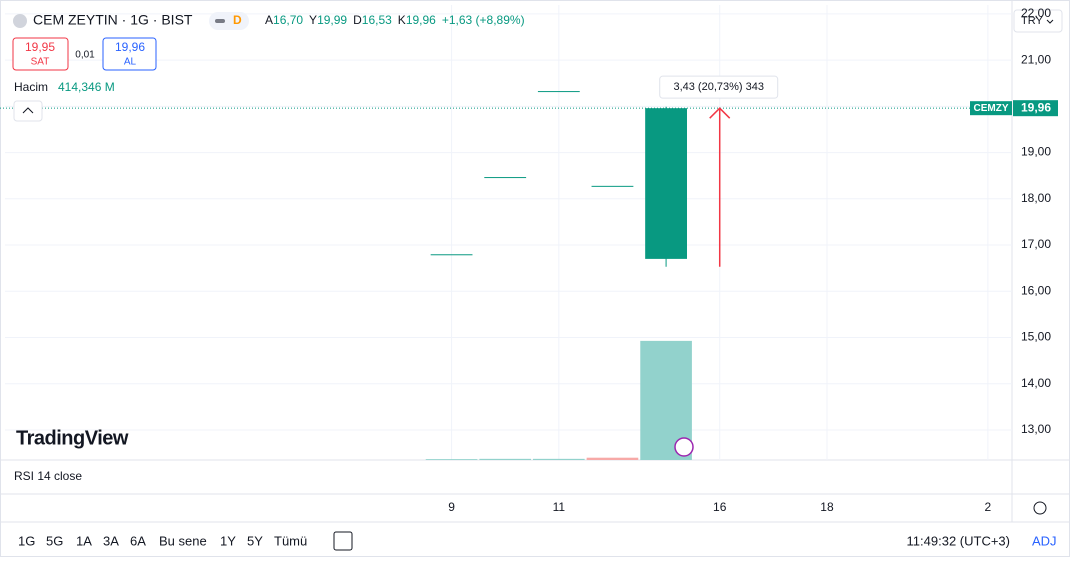  What do you see at coordinates (720, 507) in the screenshot?
I see `x-tick-label: 16` at bounding box center [720, 507].